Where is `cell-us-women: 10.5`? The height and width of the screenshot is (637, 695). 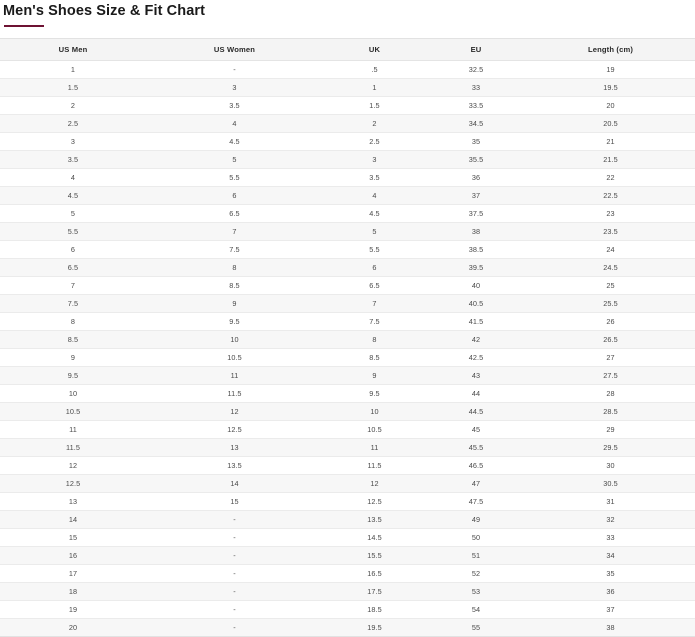 cell-us-women: 10.5 is located at coordinates (234, 357).